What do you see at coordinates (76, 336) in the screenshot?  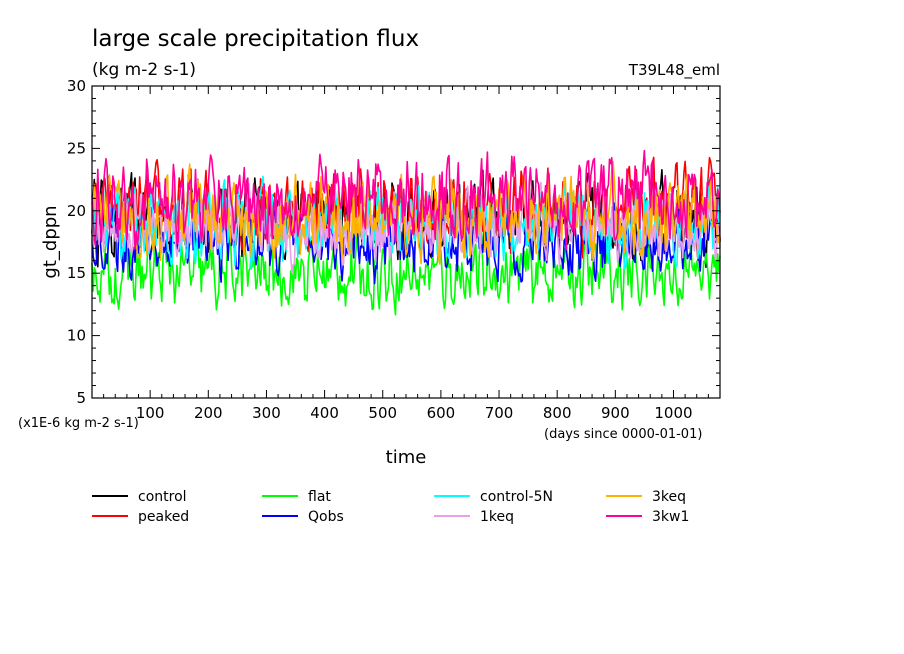 I see `y-tick-label: 10` at bounding box center [76, 336].